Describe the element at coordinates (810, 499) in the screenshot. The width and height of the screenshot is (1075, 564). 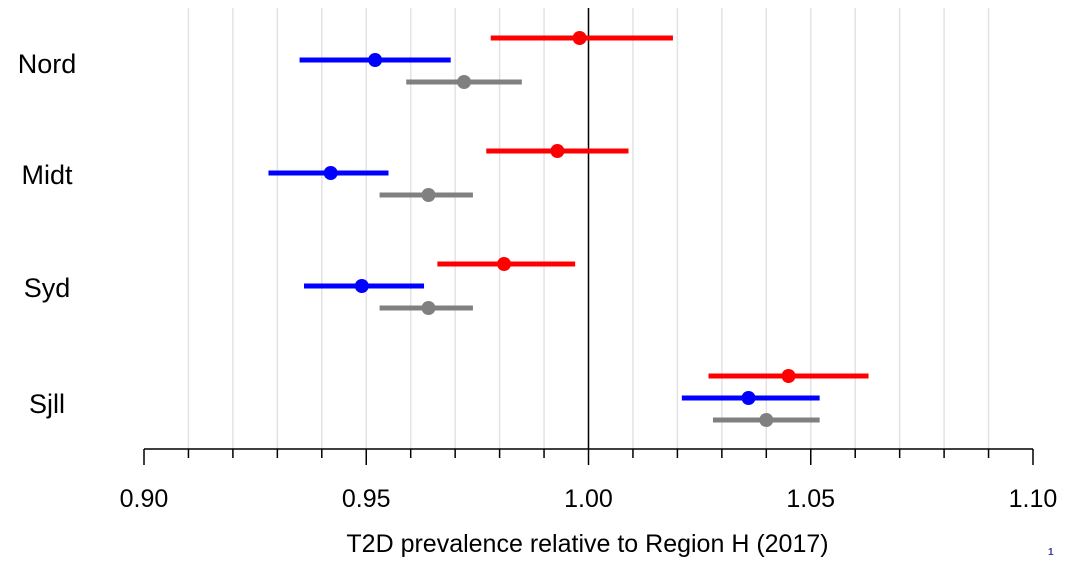
I see `tick-label: 1.05` at that location.